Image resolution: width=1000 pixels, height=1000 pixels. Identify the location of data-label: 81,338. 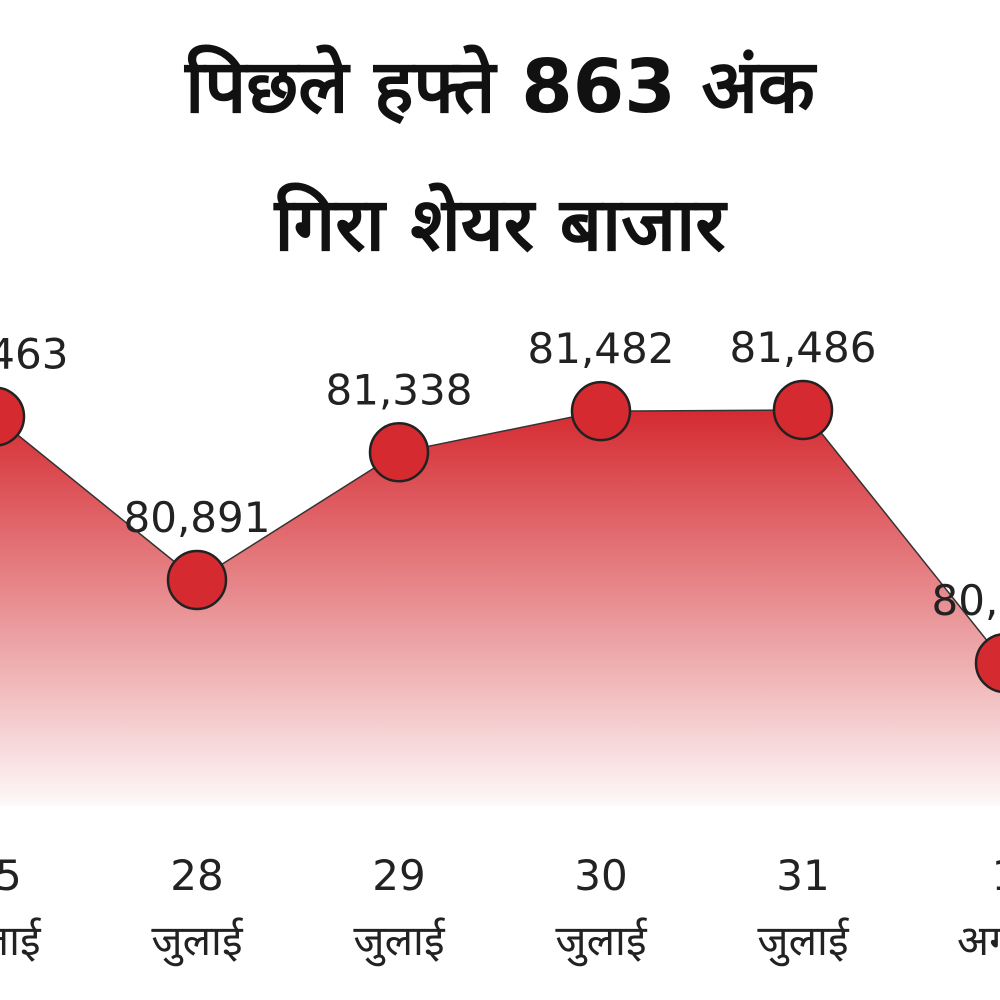
(399, 389).